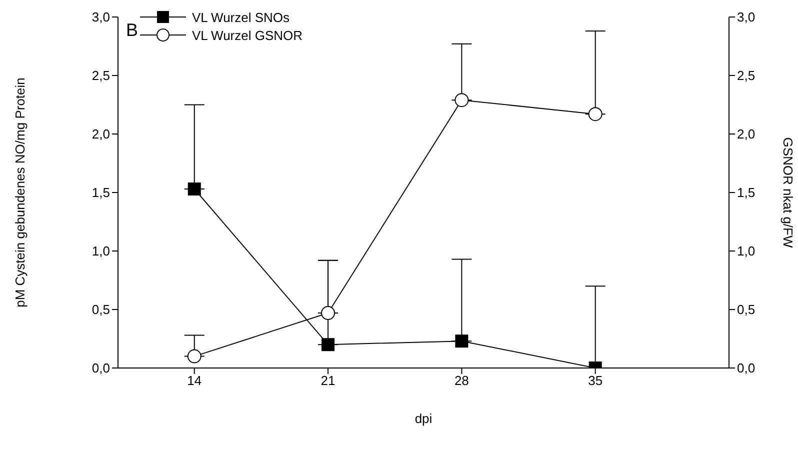  Describe the element at coordinates (20, 193) in the screenshot. I see `y-axis-title: pM Cystein gebundenes NO/mg Protein` at that location.